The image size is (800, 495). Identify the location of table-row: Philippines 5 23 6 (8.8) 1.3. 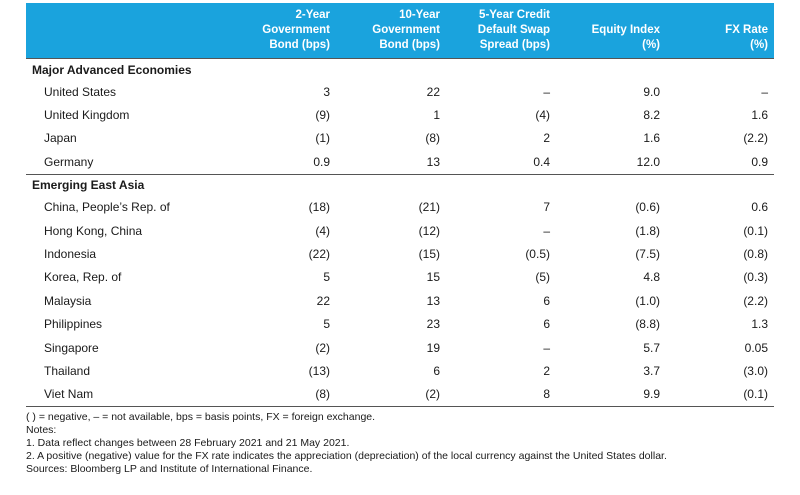
(400, 324).